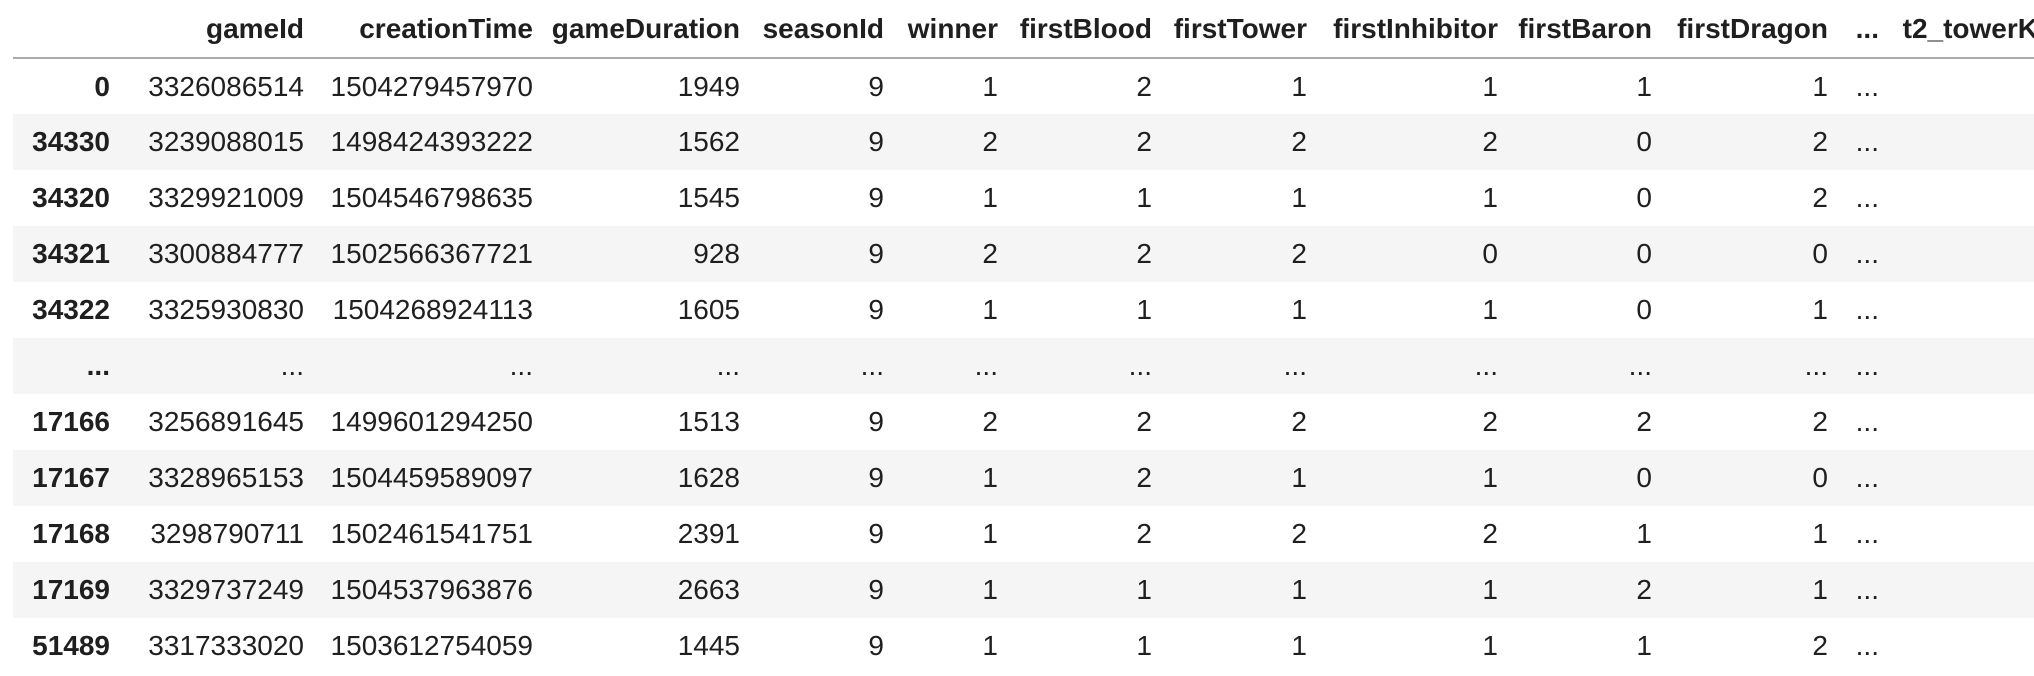 The height and width of the screenshot is (676, 2034). I want to click on cell: 1504537963876, so click(431, 589).